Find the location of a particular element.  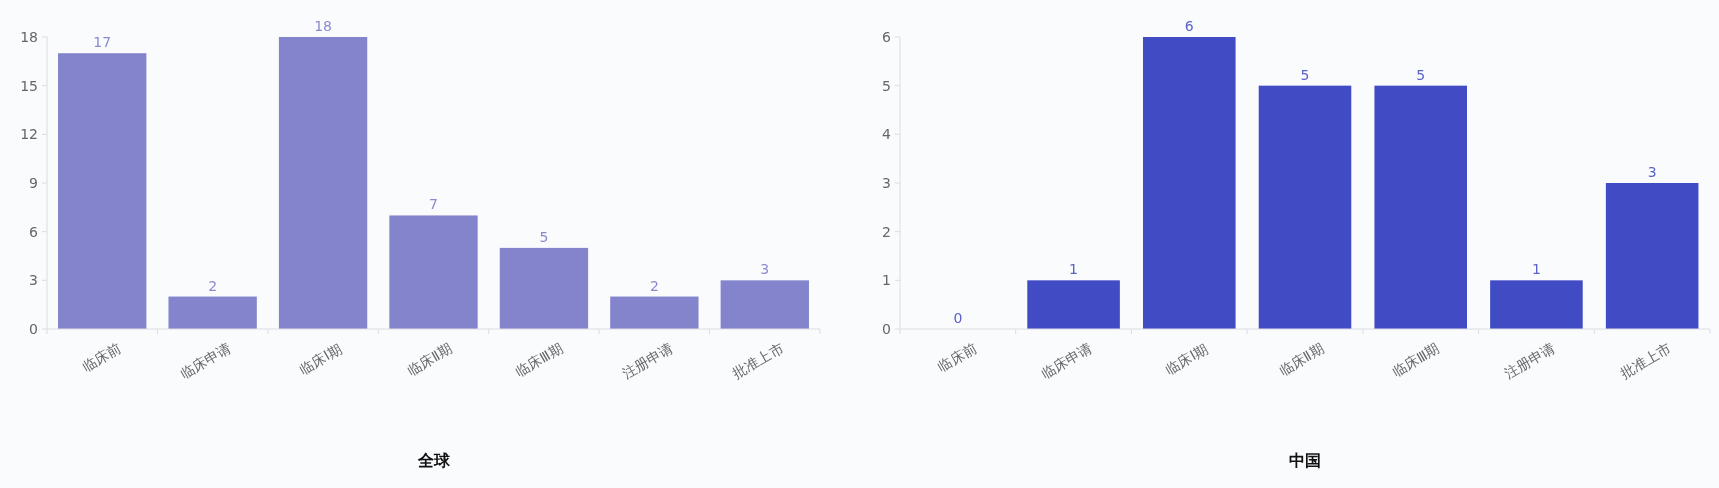

y-tick-label: 1 is located at coordinates (886, 280).